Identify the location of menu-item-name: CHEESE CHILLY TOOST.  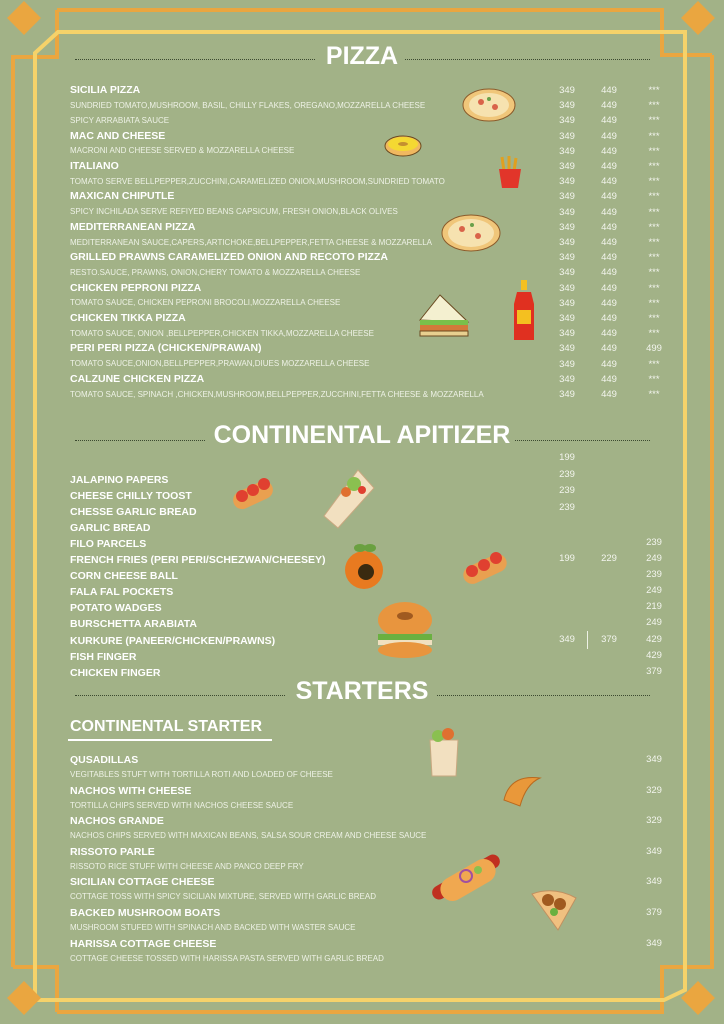
(131, 496).